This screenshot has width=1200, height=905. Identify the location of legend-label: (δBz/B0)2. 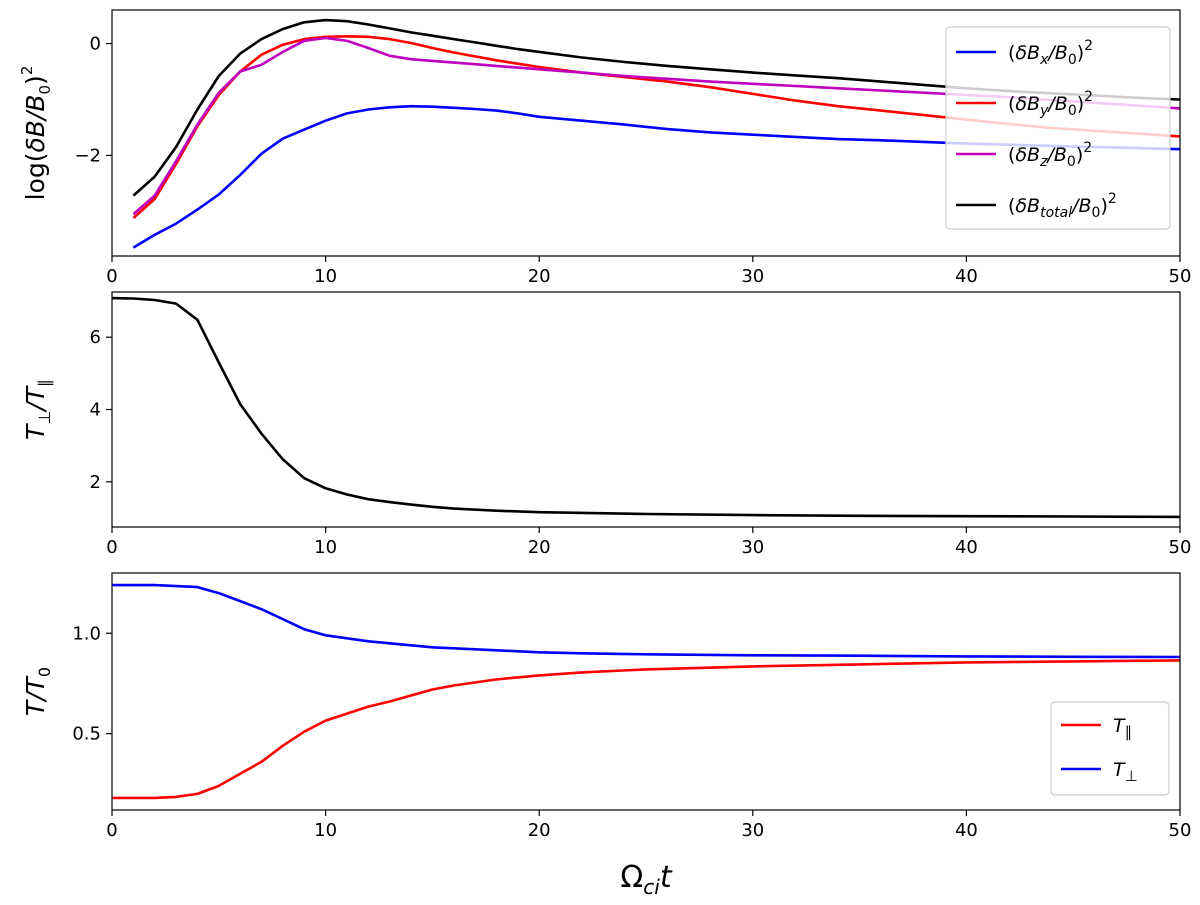
(1050, 155).